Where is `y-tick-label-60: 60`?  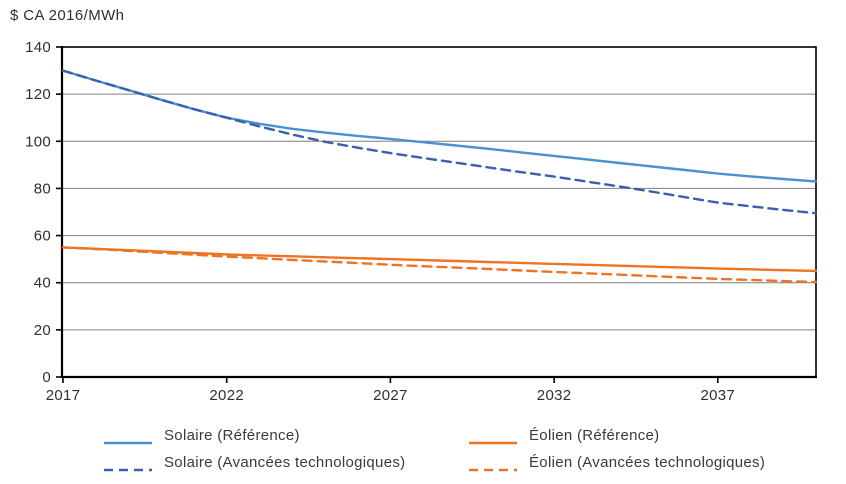 y-tick-label-60: 60 is located at coordinates (42, 236).